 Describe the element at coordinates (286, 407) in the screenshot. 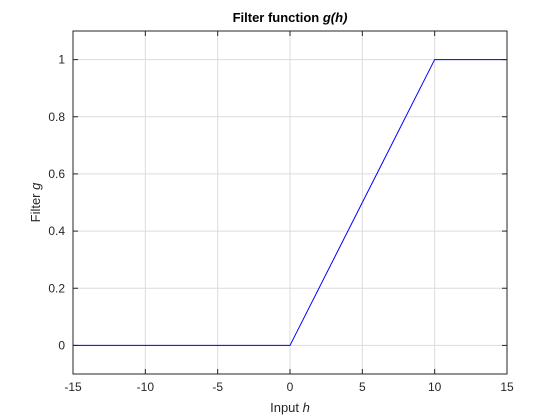

I see `x-axis-label-text: Input` at that location.